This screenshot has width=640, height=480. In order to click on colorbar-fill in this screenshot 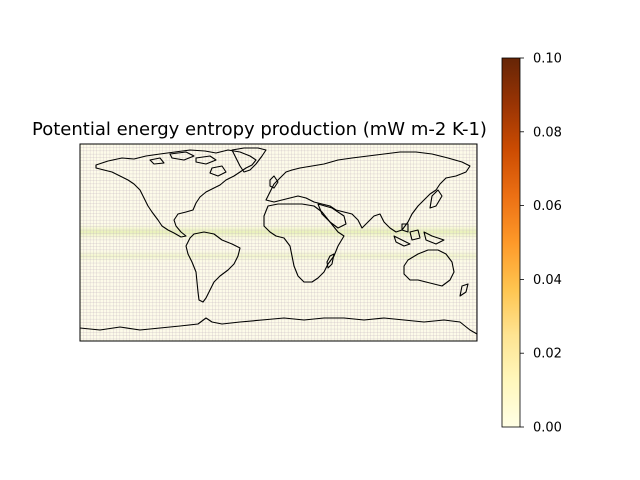, I will do `click(511, 242)`.